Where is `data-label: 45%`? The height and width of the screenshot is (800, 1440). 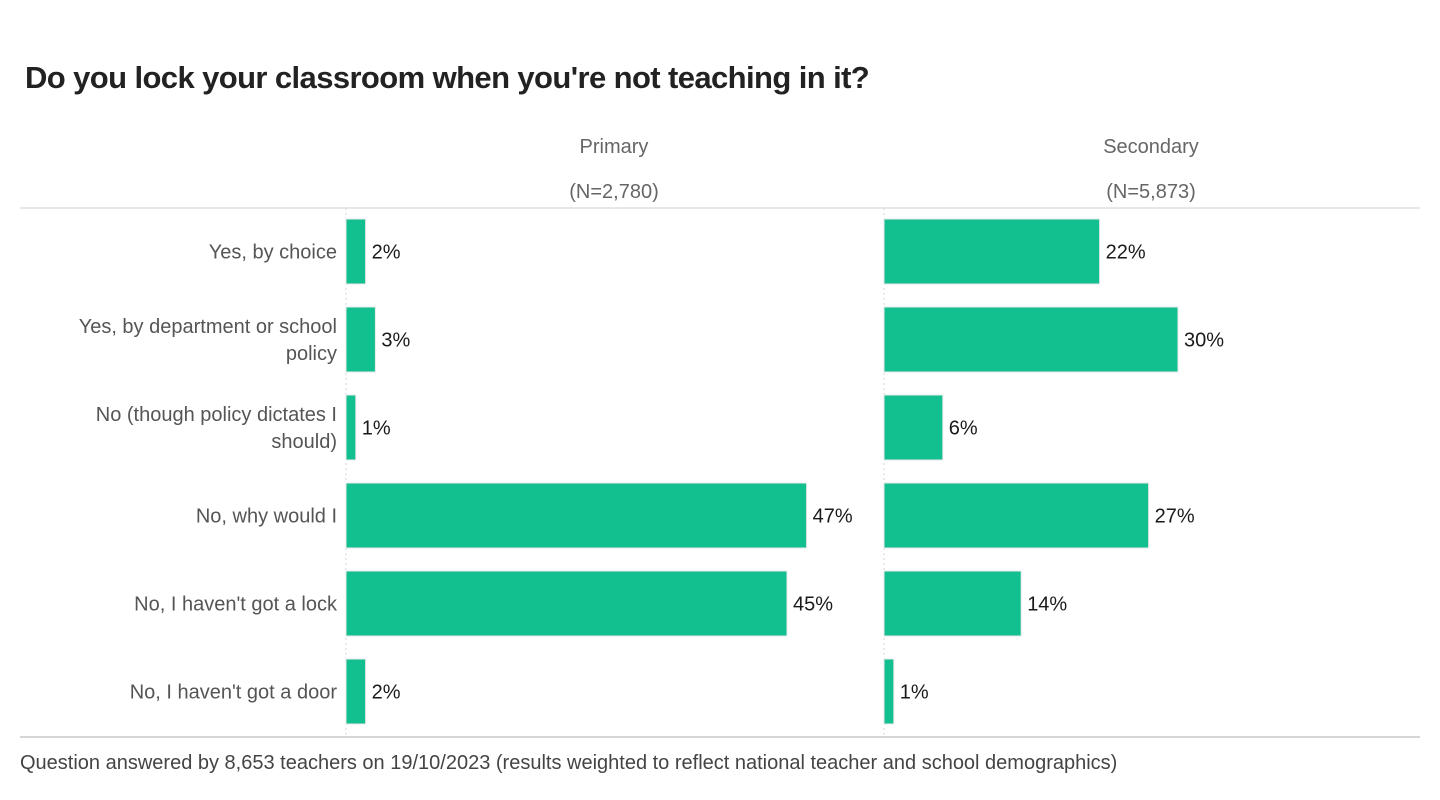 data-label: 45% is located at coordinates (813, 605).